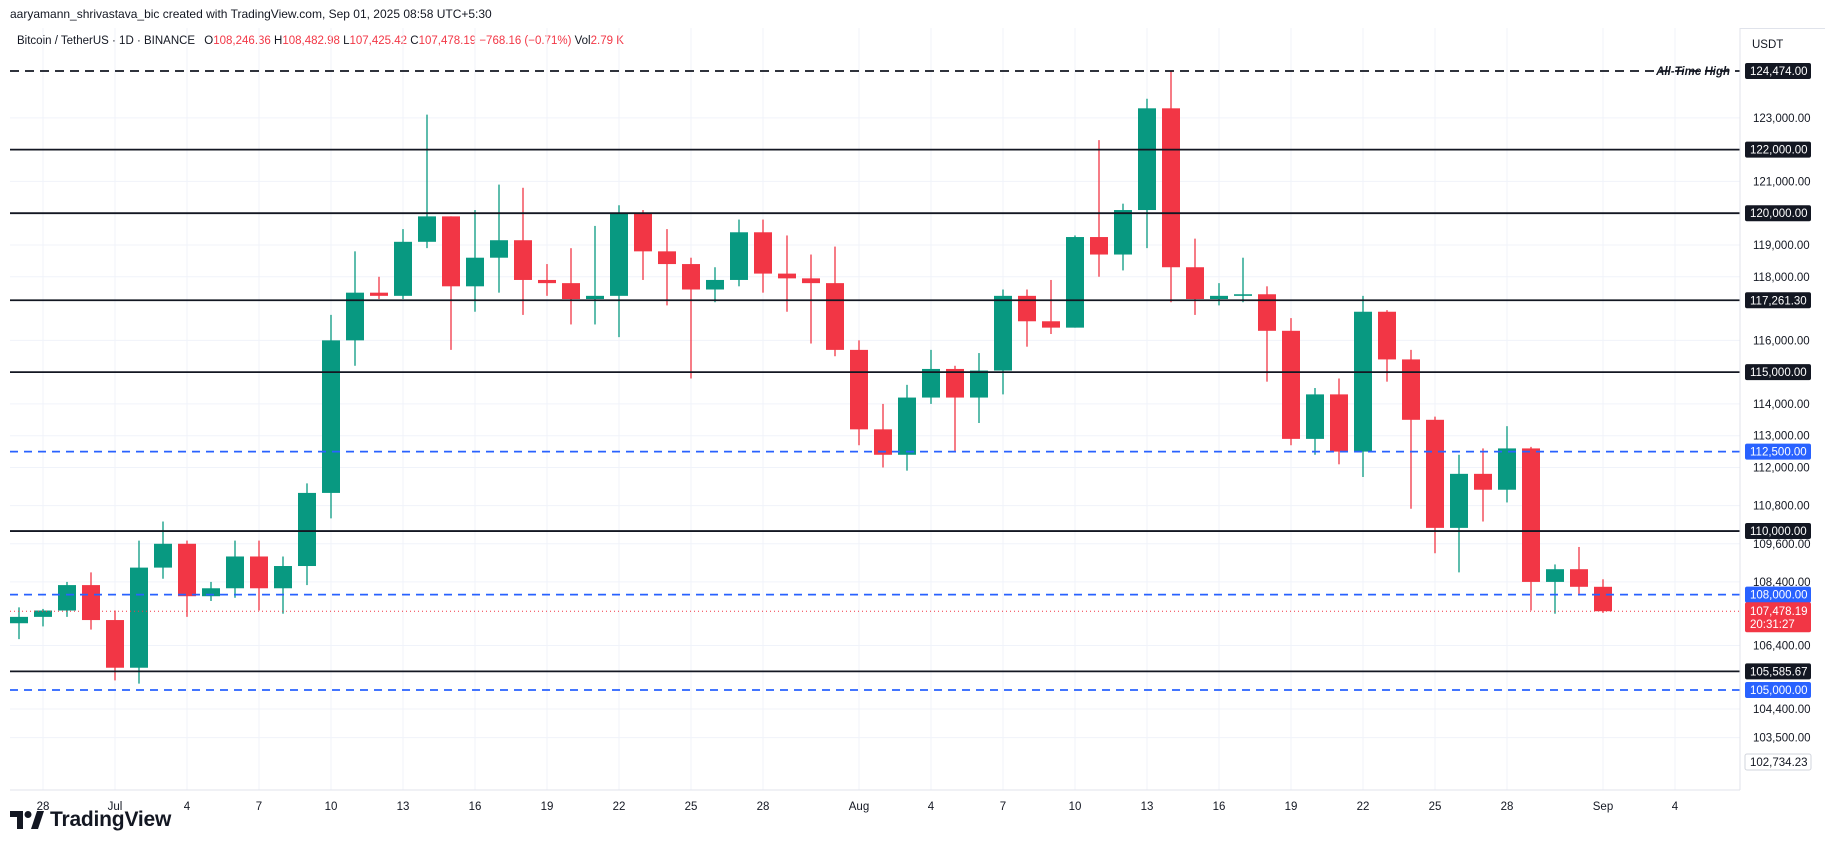 The width and height of the screenshot is (1825, 849). I want to click on y-tick-label: 109,600.00, so click(1782, 545).